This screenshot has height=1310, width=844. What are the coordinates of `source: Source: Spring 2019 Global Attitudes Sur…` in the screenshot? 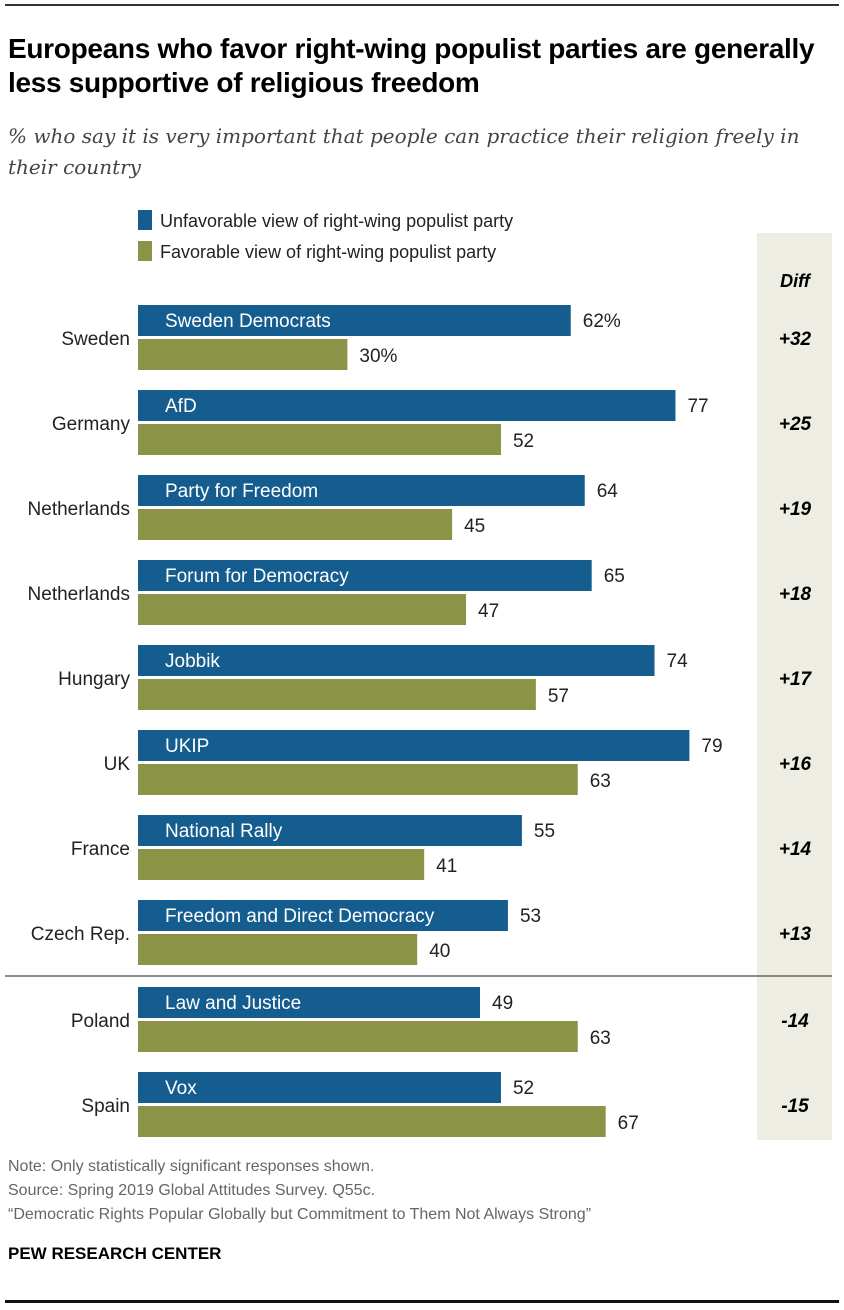 It's located at (192, 1190).